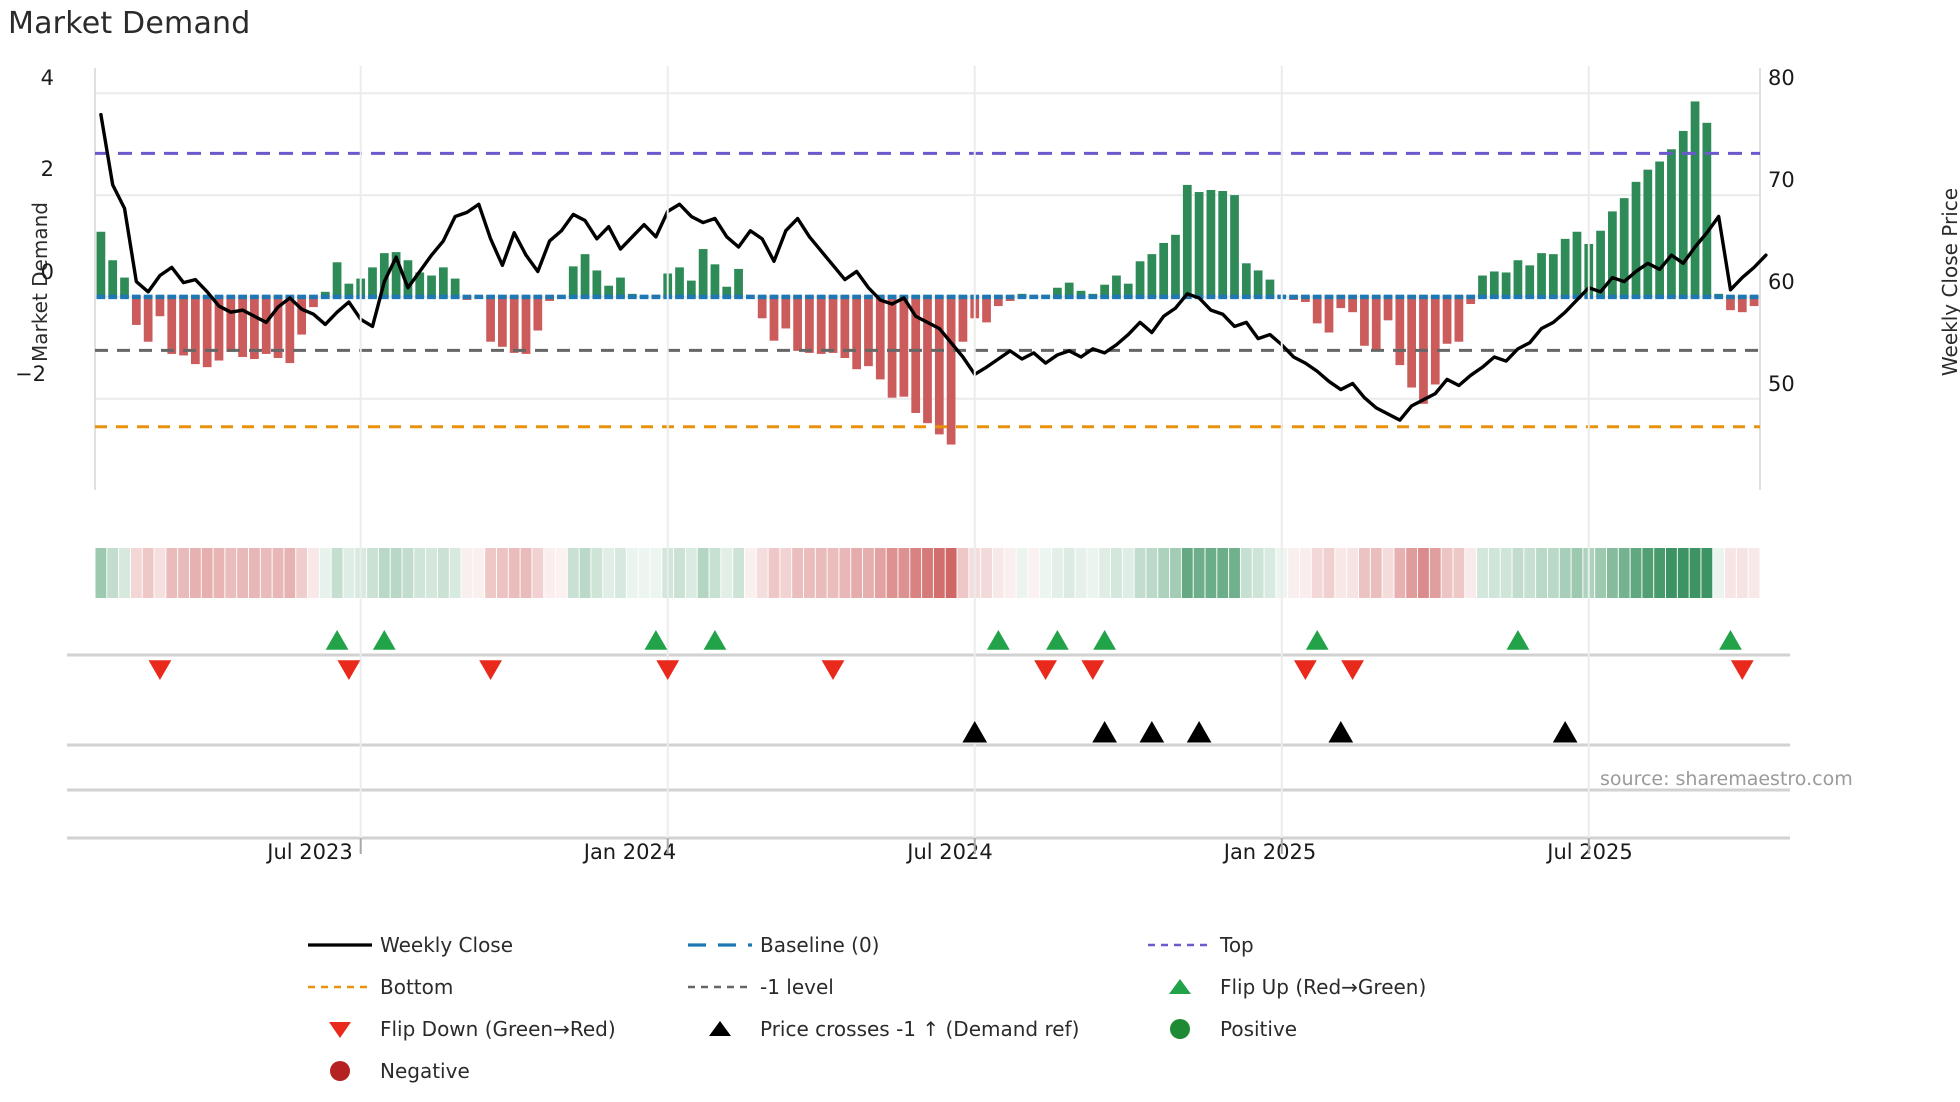  I want to click on legend-label: Price crosses -1 ↑ (Demand ref), so click(920, 1029).